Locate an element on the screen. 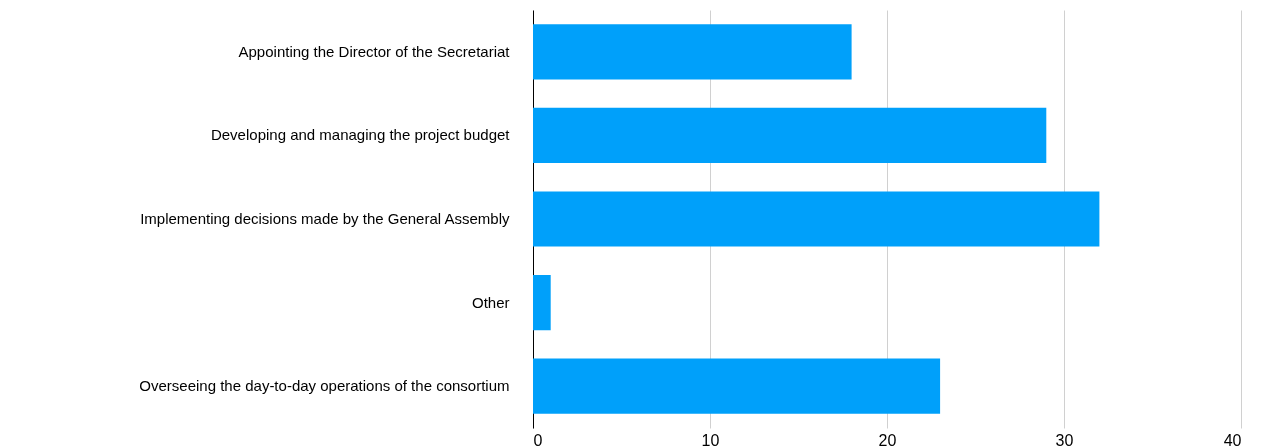 The height and width of the screenshot is (448, 1271). x-tick-label: 30 is located at coordinates (1064, 439).